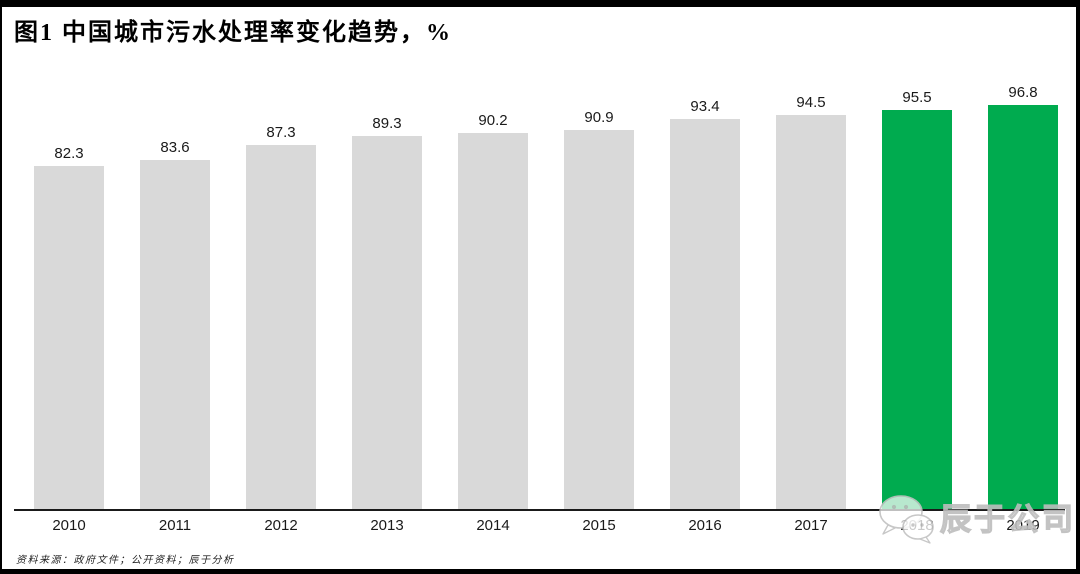 The width and height of the screenshot is (1080, 574). I want to click on bar-column: 83.6, so click(175, 295).